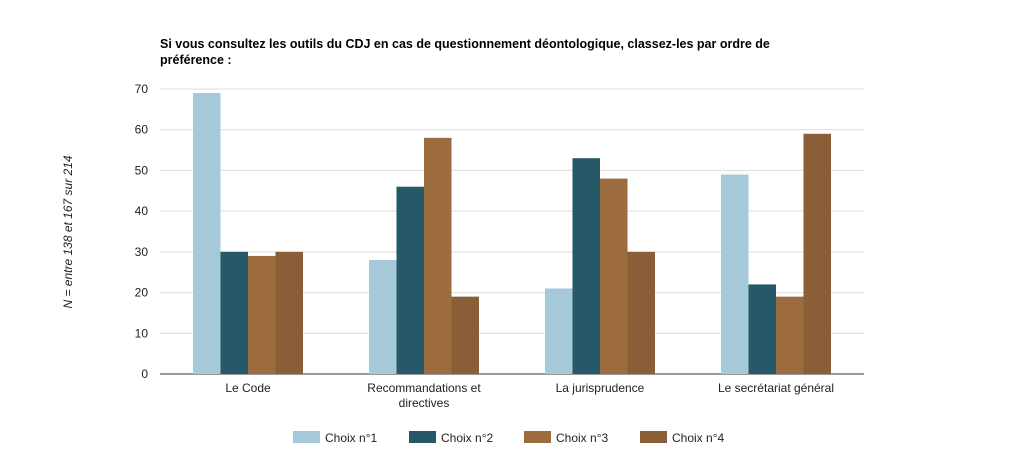 This screenshot has height=463, width=1024. What do you see at coordinates (142, 89) in the screenshot?
I see `y-tick-label: 70` at bounding box center [142, 89].